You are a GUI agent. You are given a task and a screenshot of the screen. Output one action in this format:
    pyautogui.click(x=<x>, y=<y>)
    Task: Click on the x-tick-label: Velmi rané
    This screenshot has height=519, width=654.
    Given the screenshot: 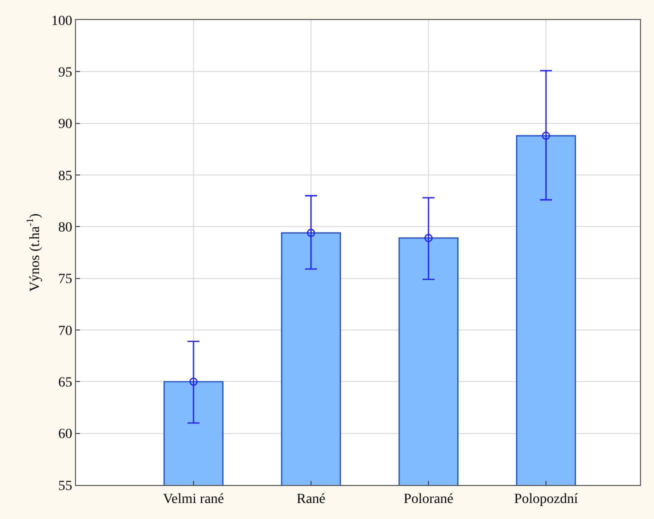 What is the action you would take?
    pyautogui.click(x=193, y=499)
    